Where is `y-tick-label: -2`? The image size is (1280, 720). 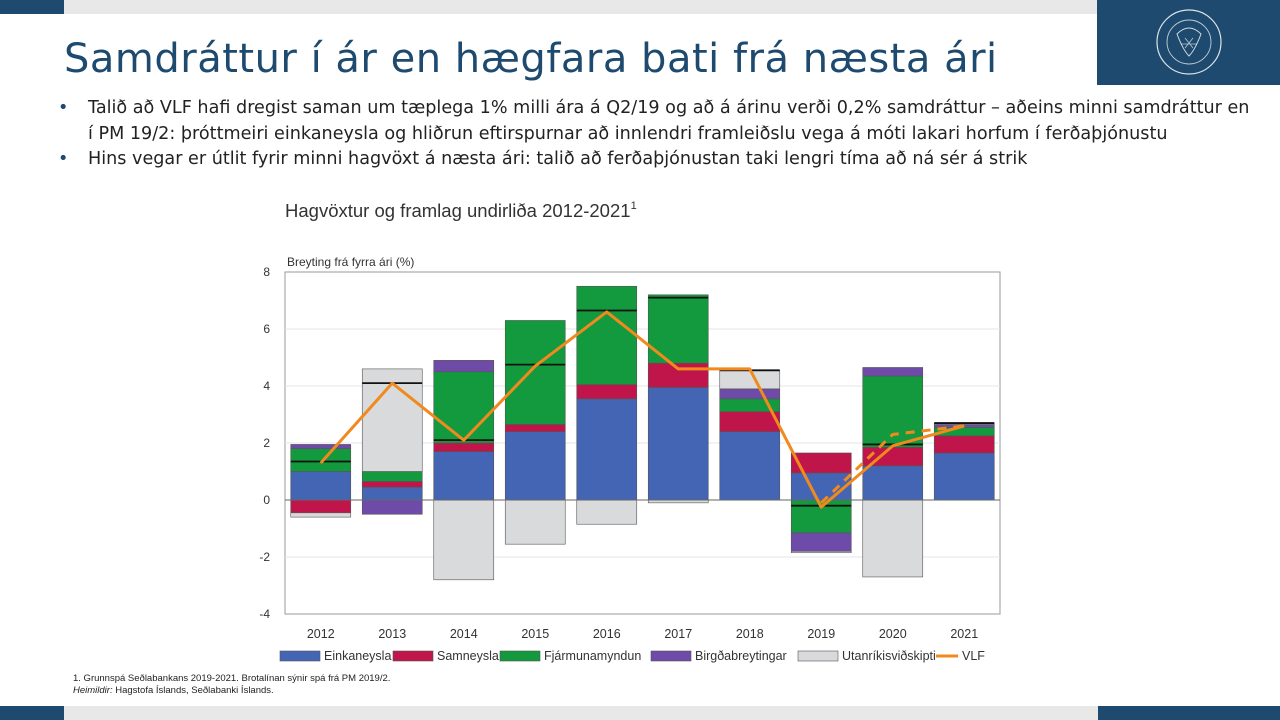
y-tick-label: -2 is located at coordinates (264, 557).